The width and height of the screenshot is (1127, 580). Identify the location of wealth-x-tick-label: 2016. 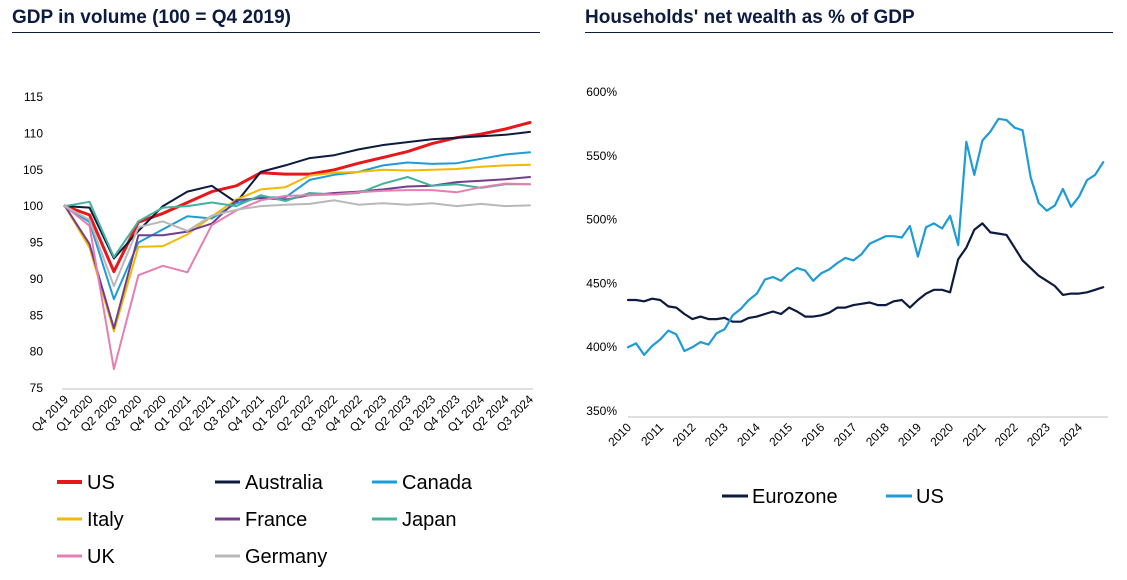
(813, 434).